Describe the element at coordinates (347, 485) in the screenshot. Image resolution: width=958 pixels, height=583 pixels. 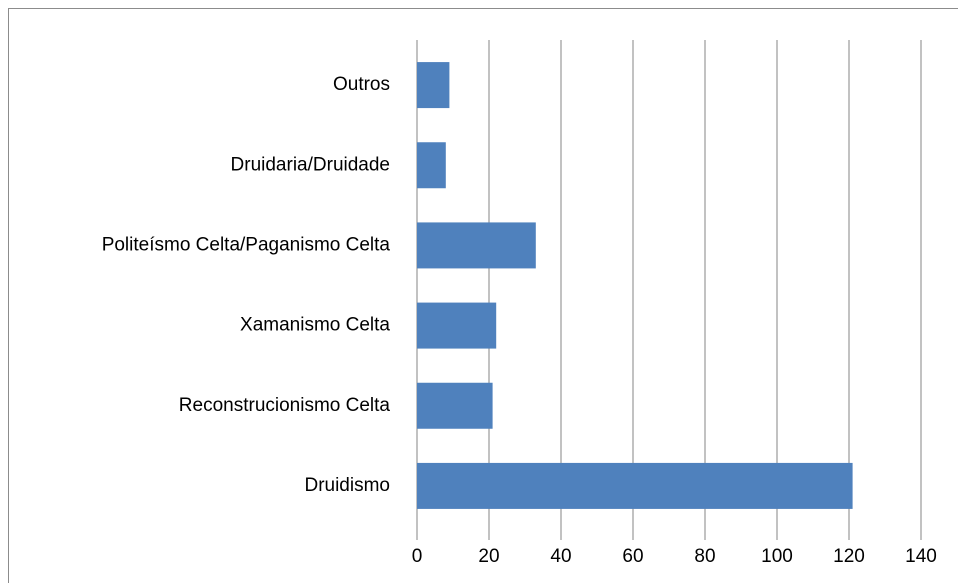
I see `y-tick-label: Druidismo` at that location.